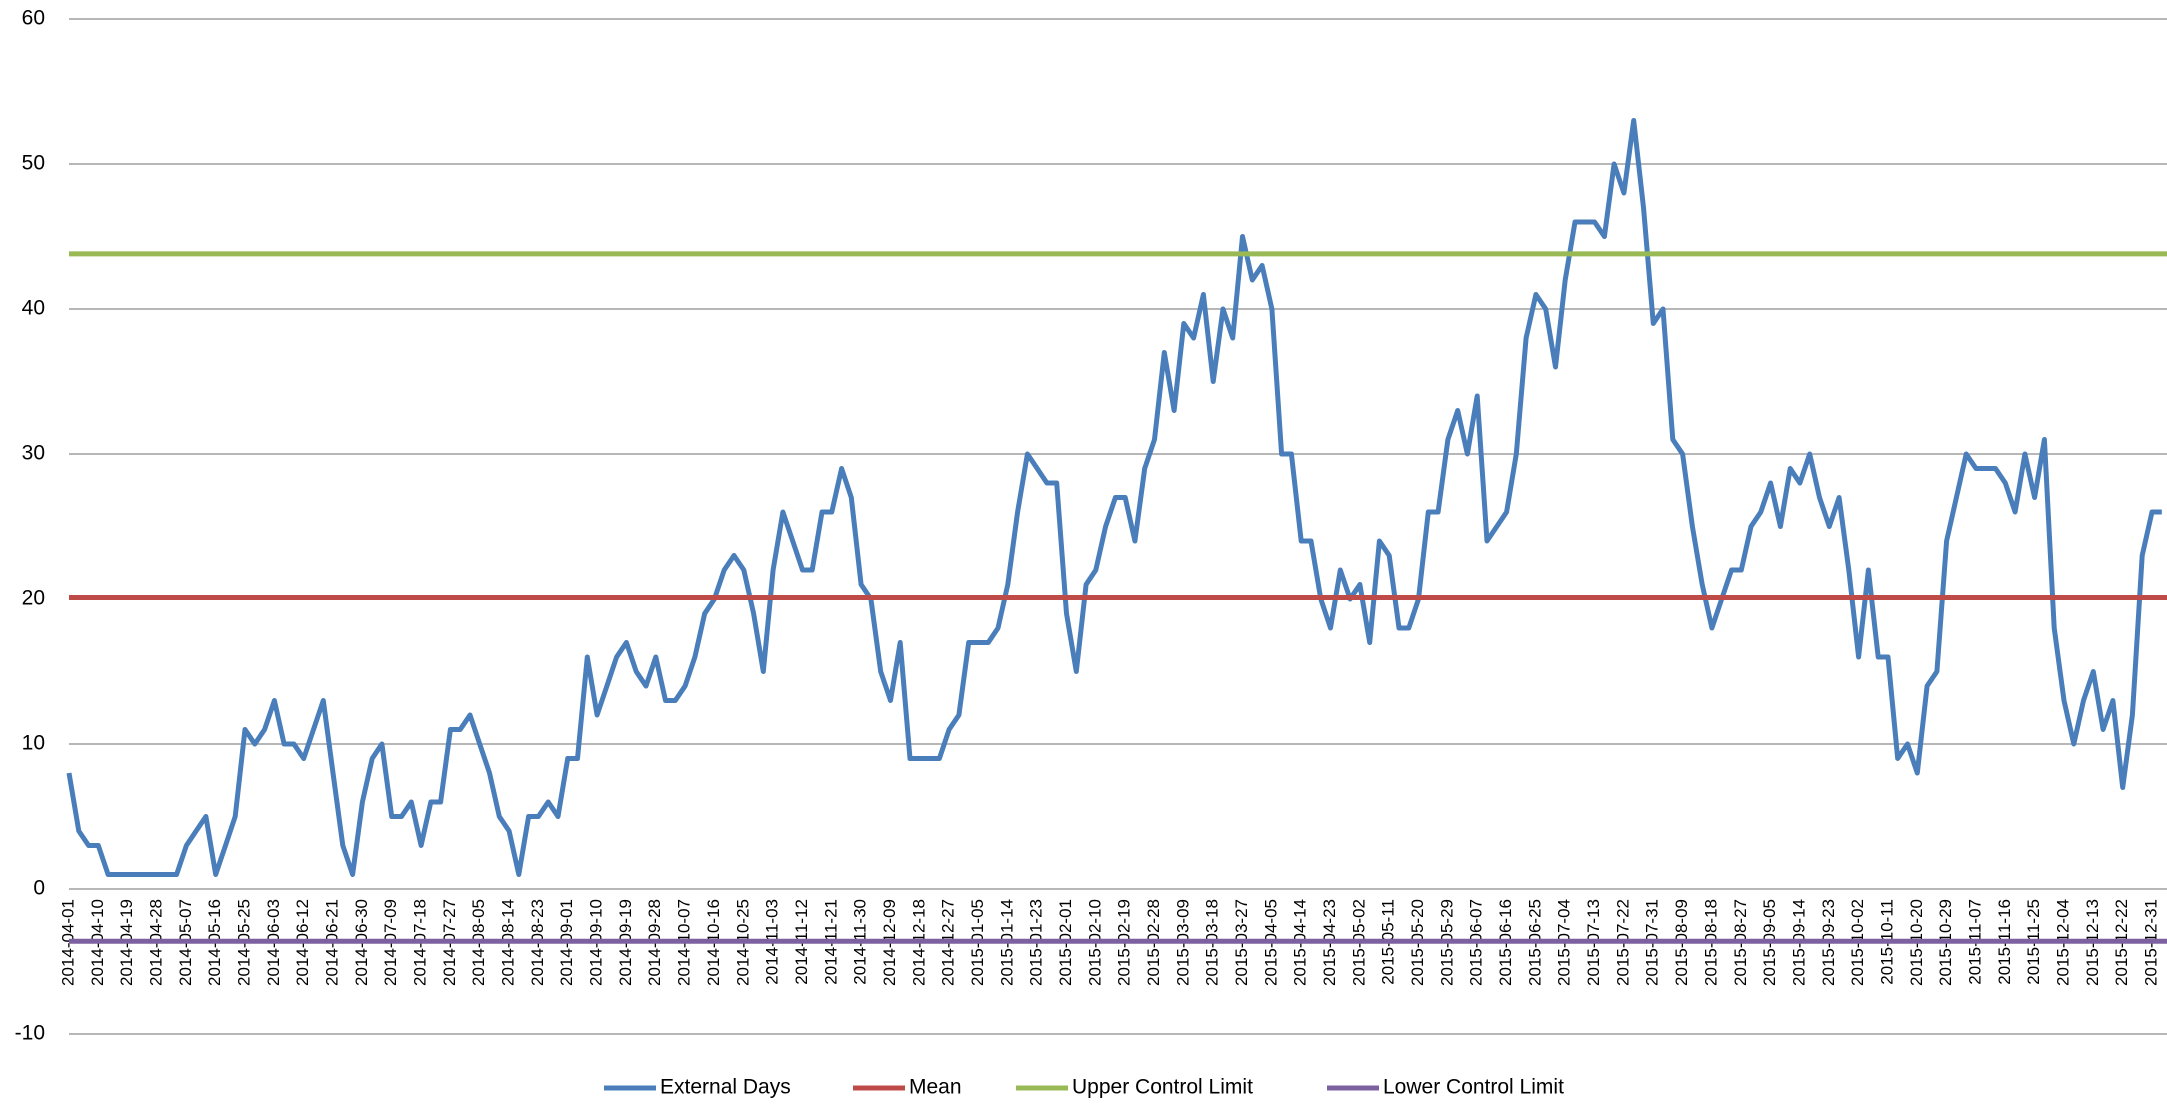 This screenshot has height=1108, width=2167. I want to click on y-tick-label: 60, so click(33, 18).